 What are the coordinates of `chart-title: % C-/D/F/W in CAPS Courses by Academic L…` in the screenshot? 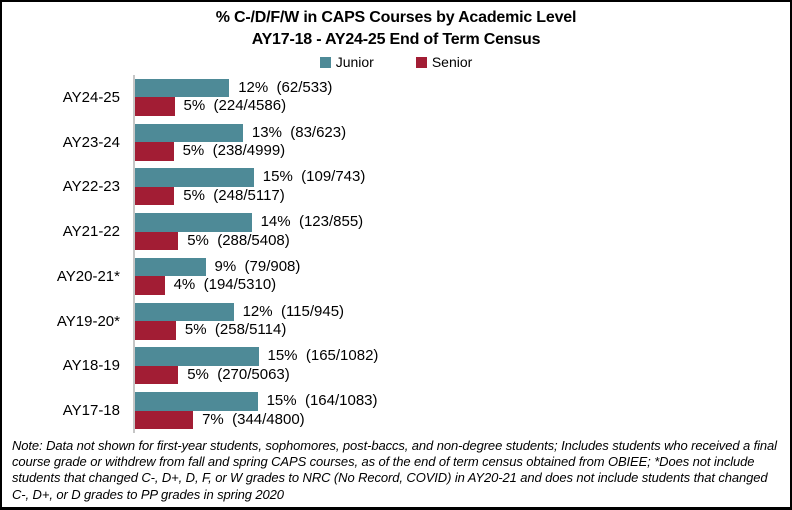 It's located at (396, 17).